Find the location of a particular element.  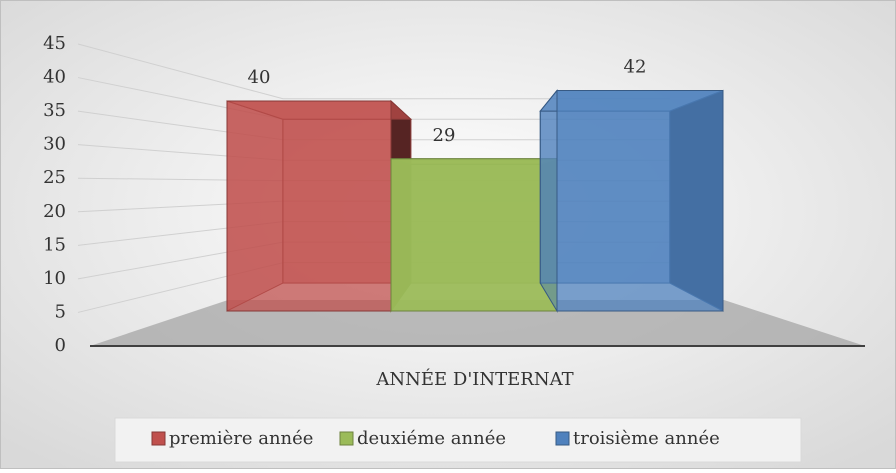

x-tick-label: ANNÉE D'INTERNAT is located at coordinates (474, 378).